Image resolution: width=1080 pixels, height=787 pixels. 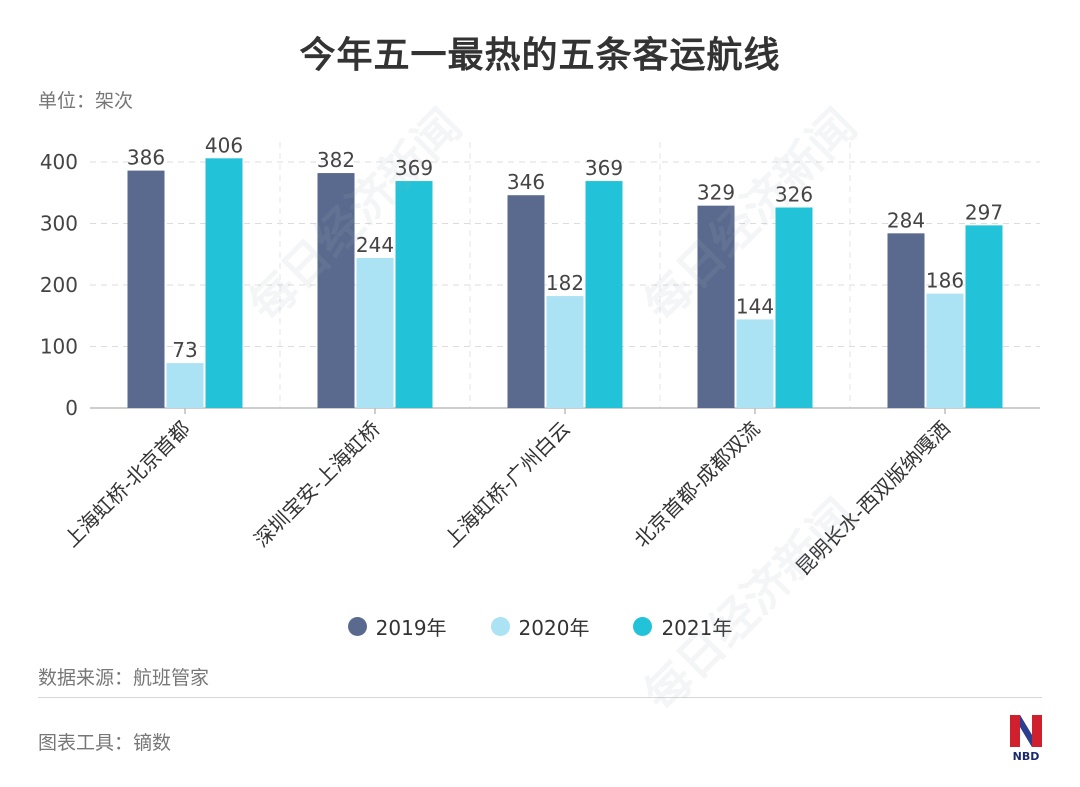 What do you see at coordinates (643, 626) in the screenshot?
I see `legend-swatch-2021` at bounding box center [643, 626].